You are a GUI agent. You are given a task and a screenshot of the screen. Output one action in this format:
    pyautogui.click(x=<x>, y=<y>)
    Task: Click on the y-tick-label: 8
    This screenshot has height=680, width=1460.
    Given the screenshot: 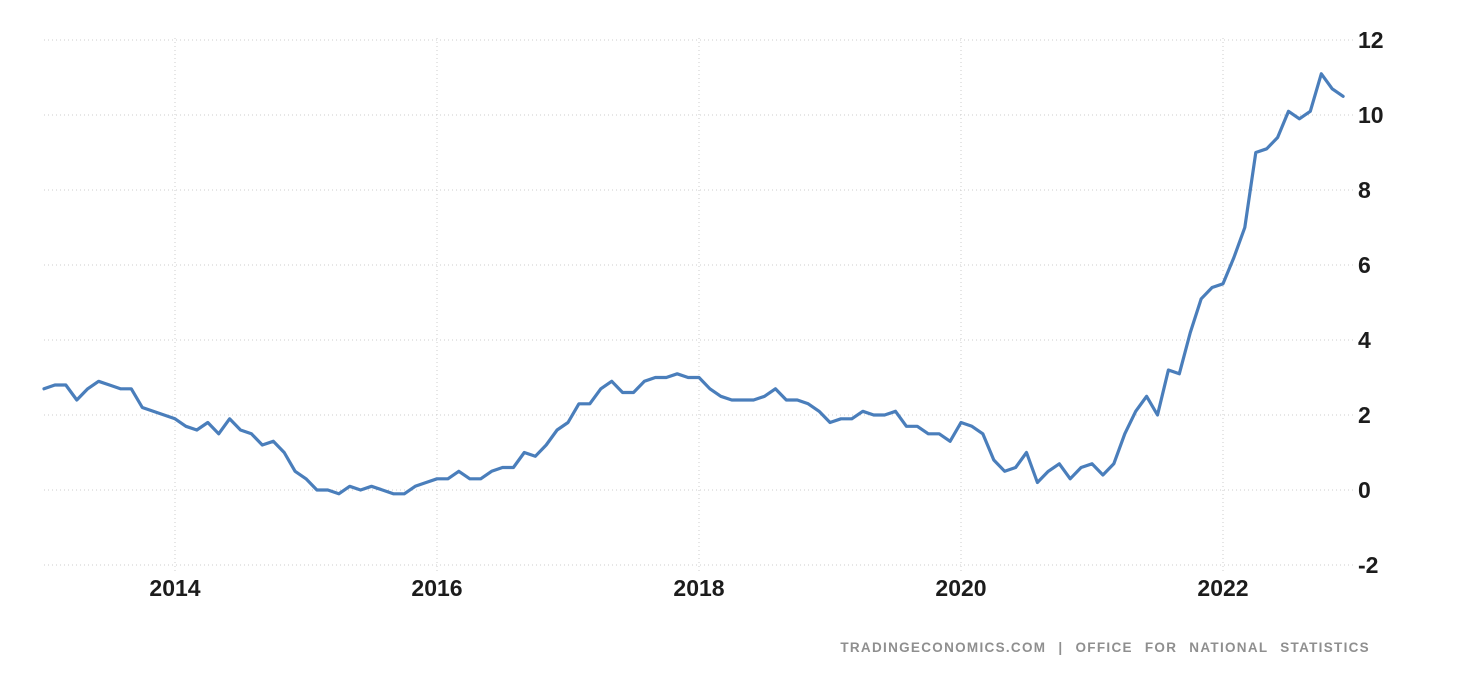 What is the action you would take?
    pyautogui.click(x=1364, y=190)
    